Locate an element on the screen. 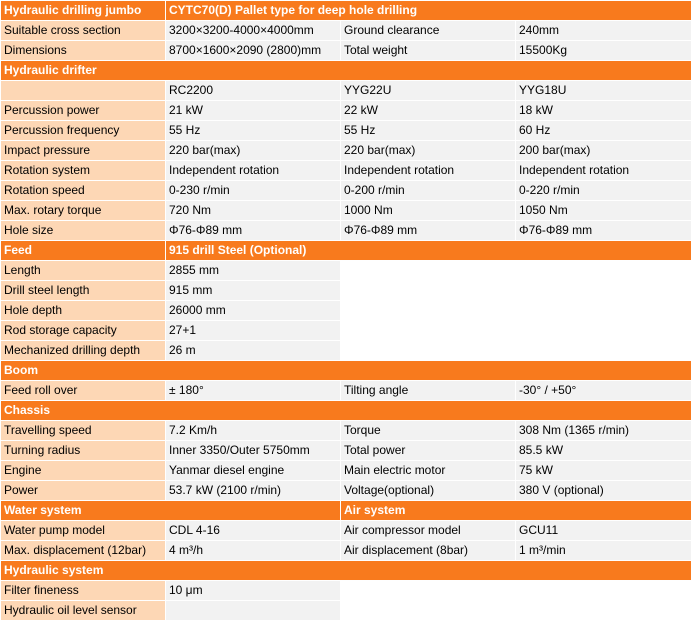 The image size is (691, 621). table-row: Mechanized drilling depth 26 m is located at coordinates (345, 350).